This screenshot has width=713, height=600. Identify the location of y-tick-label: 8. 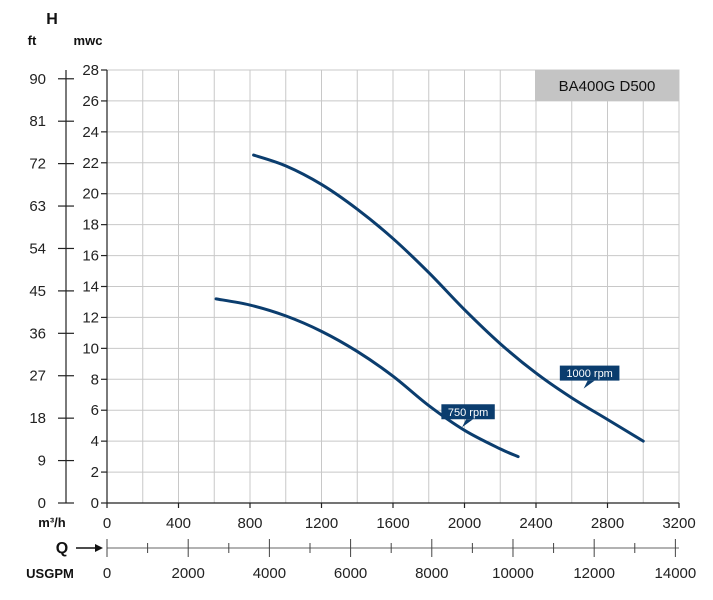
(95, 379).